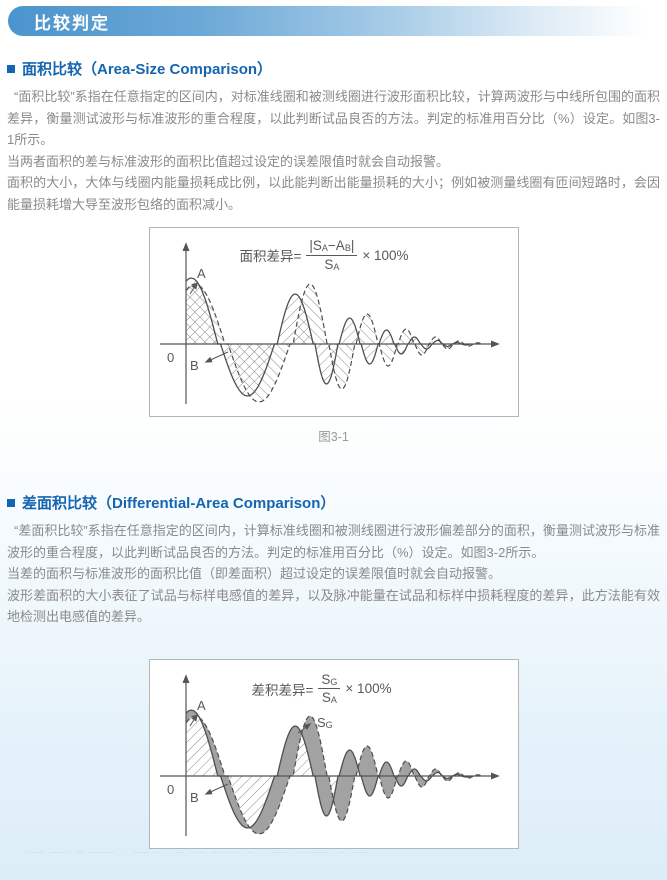 The width and height of the screenshot is (667, 880). What do you see at coordinates (332, 247) in the screenshot?
I see `formula-numerator: |SA−AB|` at bounding box center [332, 247].